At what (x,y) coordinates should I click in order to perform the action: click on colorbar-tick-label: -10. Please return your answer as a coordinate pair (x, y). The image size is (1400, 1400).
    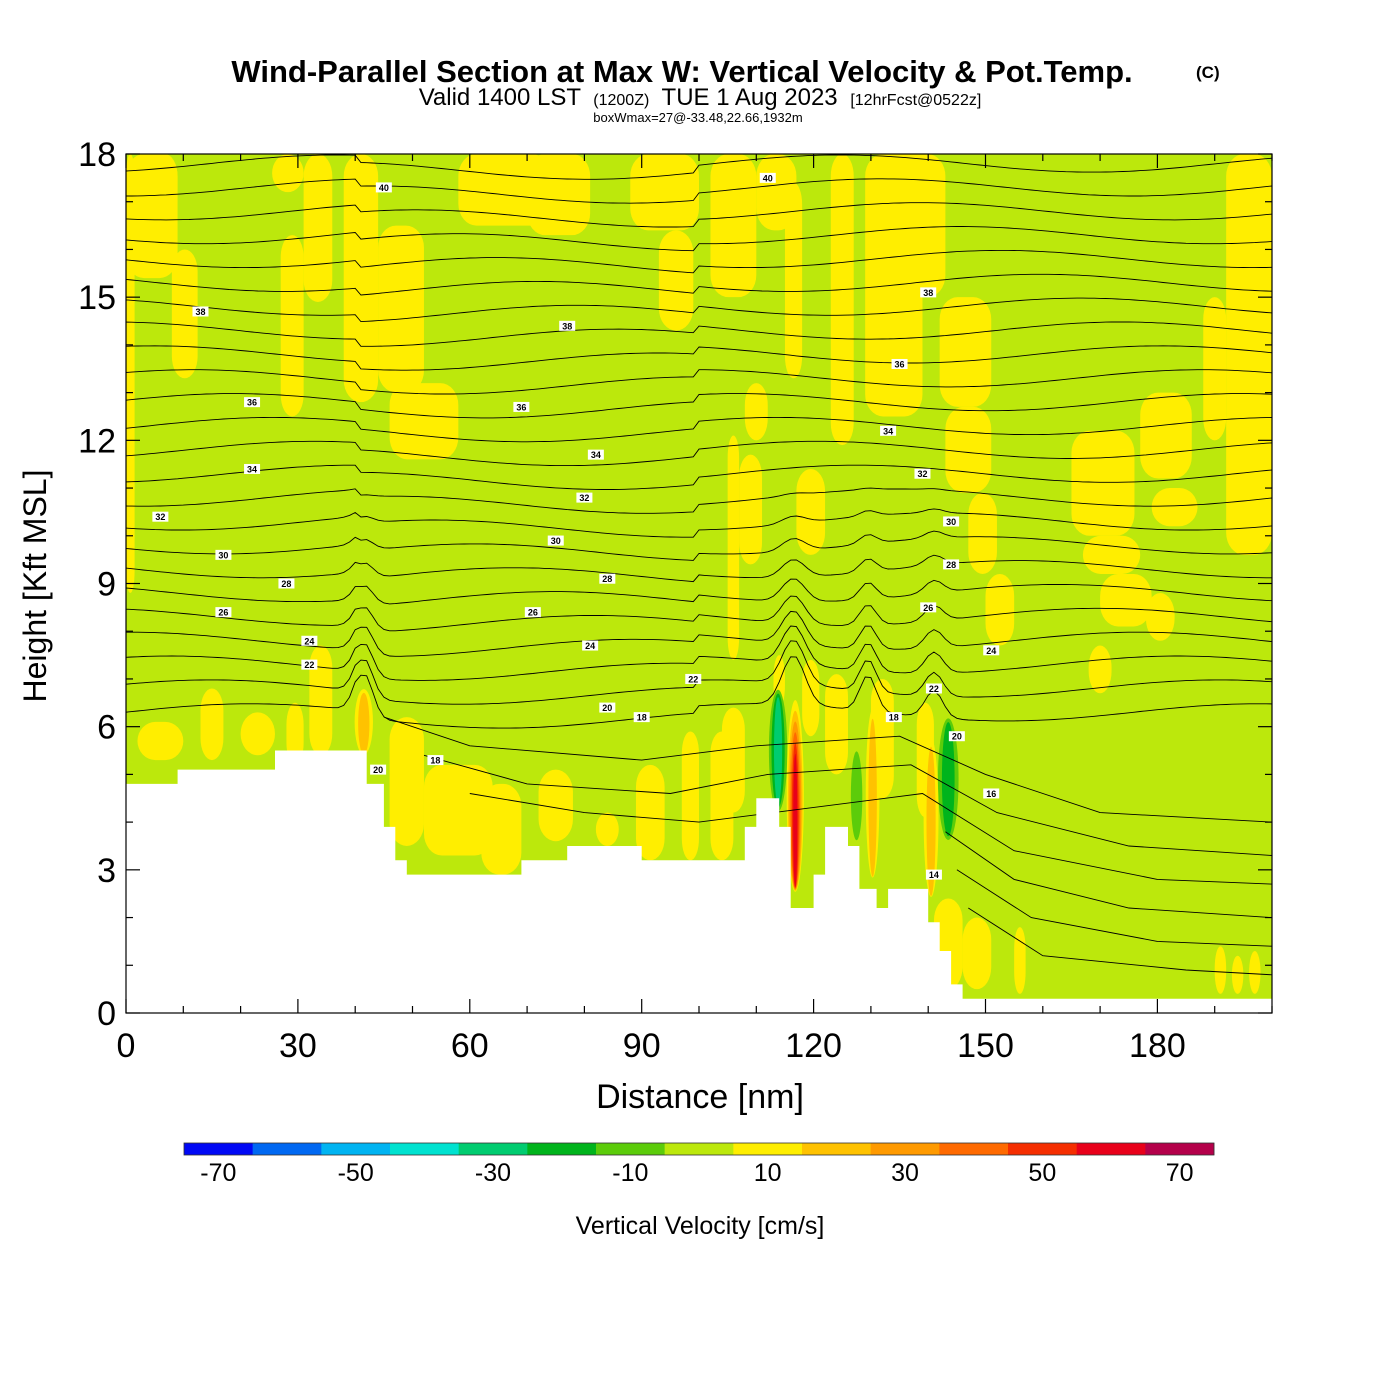
    Looking at the image, I should click on (630, 1173).